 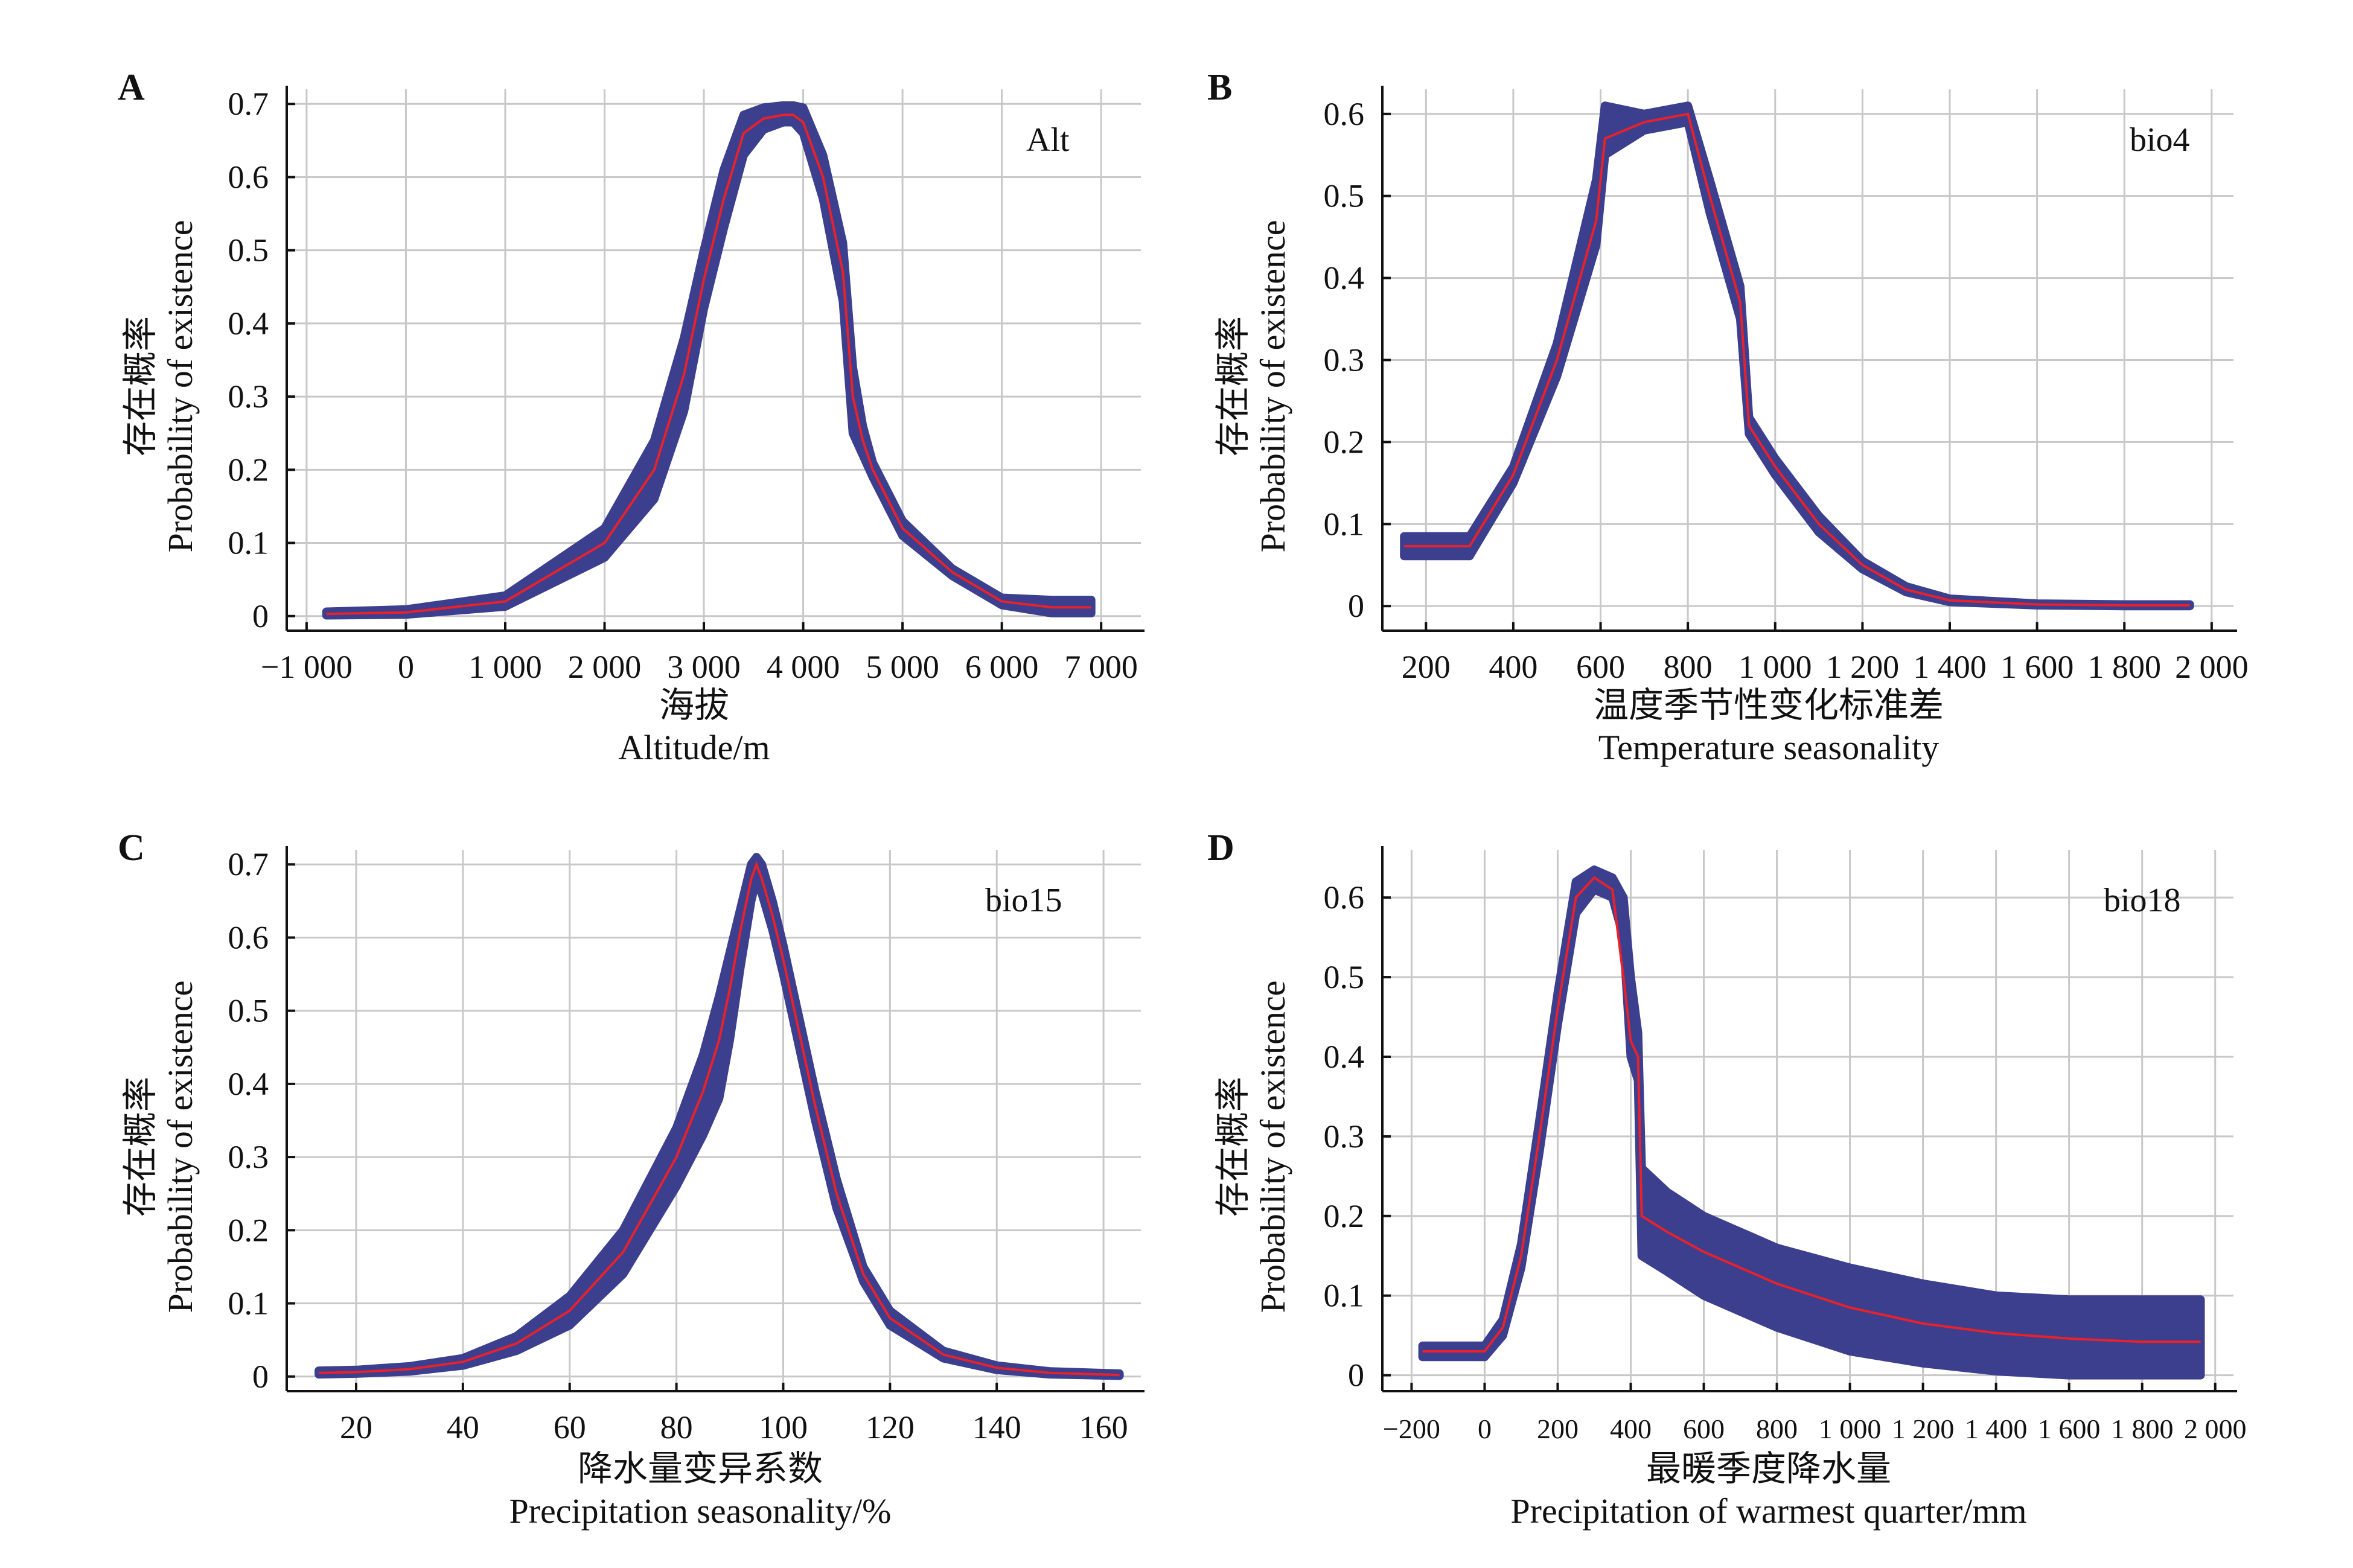 I want to click on y-tick-label: 0.7, so click(x=248, y=104).